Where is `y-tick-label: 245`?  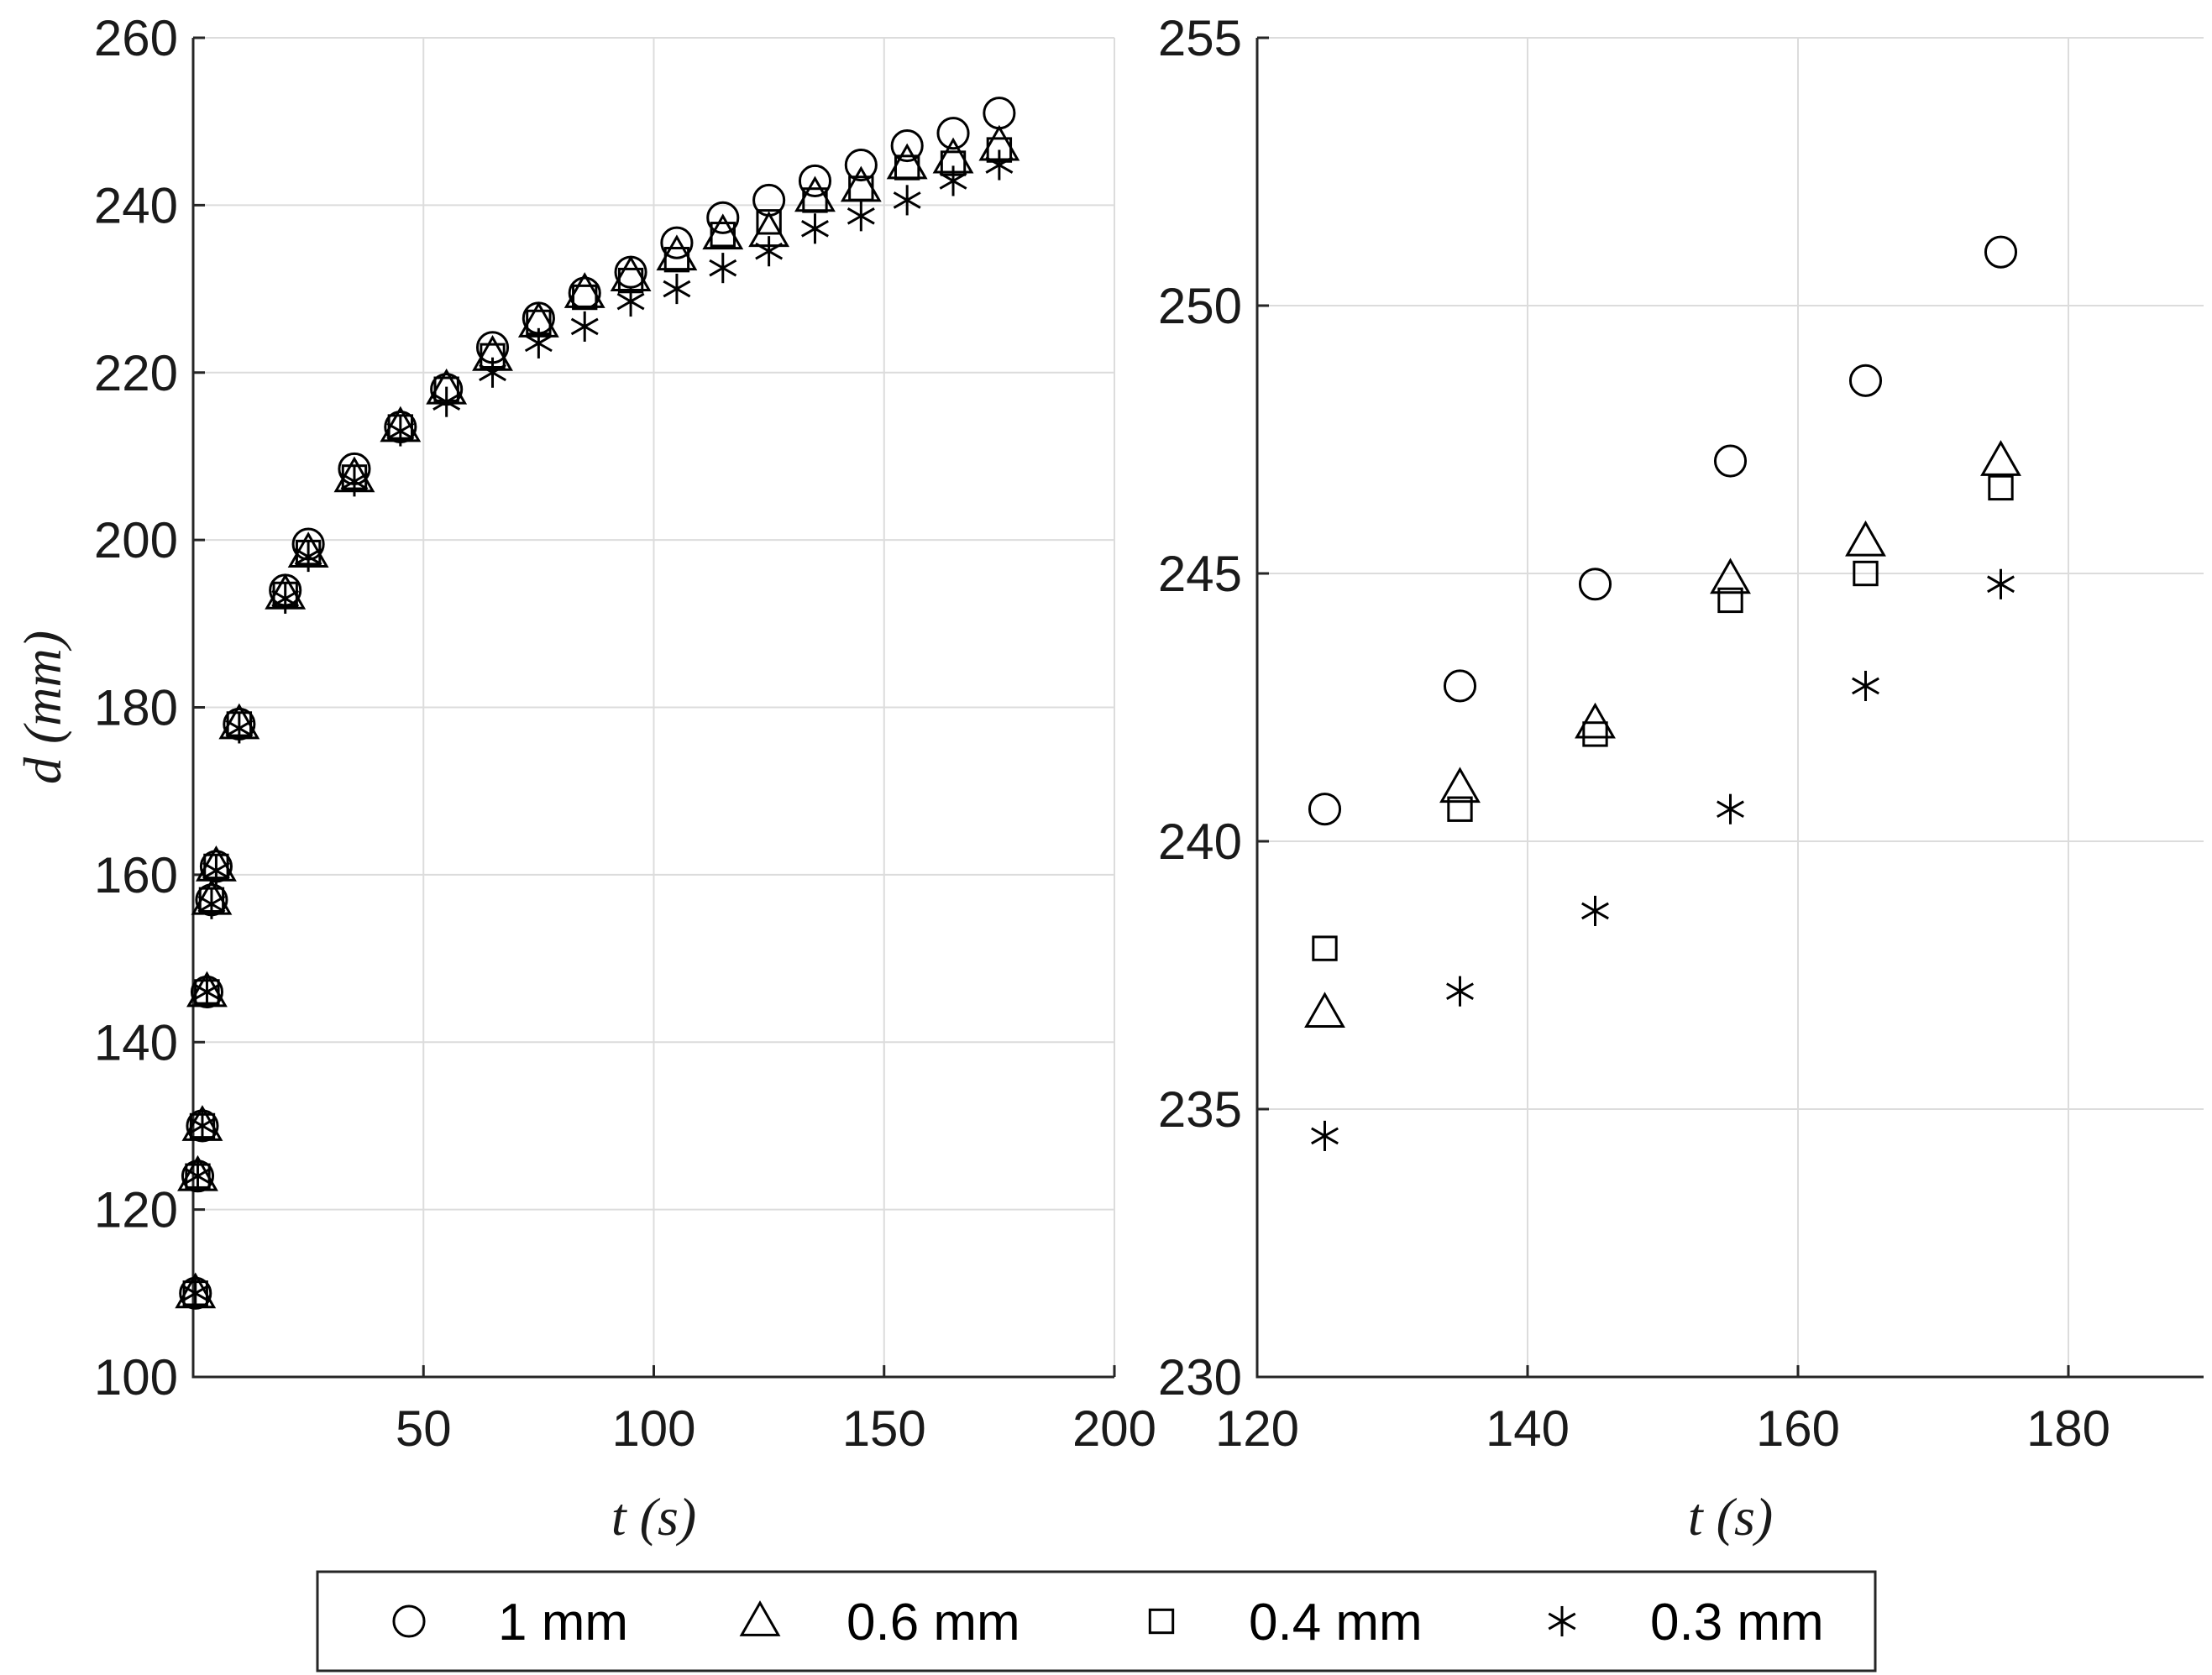
y-tick-label: 245 is located at coordinates (1200, 574).